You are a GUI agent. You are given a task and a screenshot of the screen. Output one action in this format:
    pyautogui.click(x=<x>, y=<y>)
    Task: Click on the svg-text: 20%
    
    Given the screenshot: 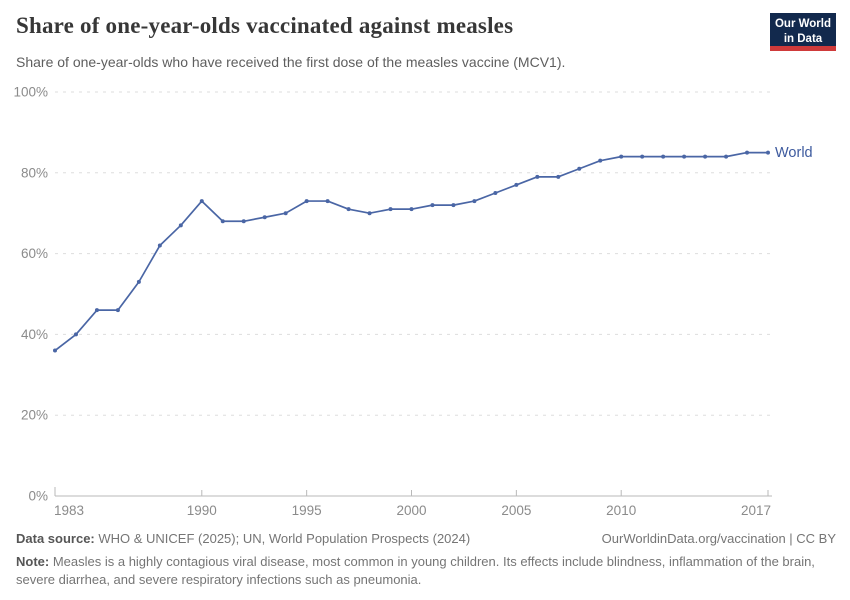 What is the action you would take?
    pyautogui.click(x=34, y=415)
    